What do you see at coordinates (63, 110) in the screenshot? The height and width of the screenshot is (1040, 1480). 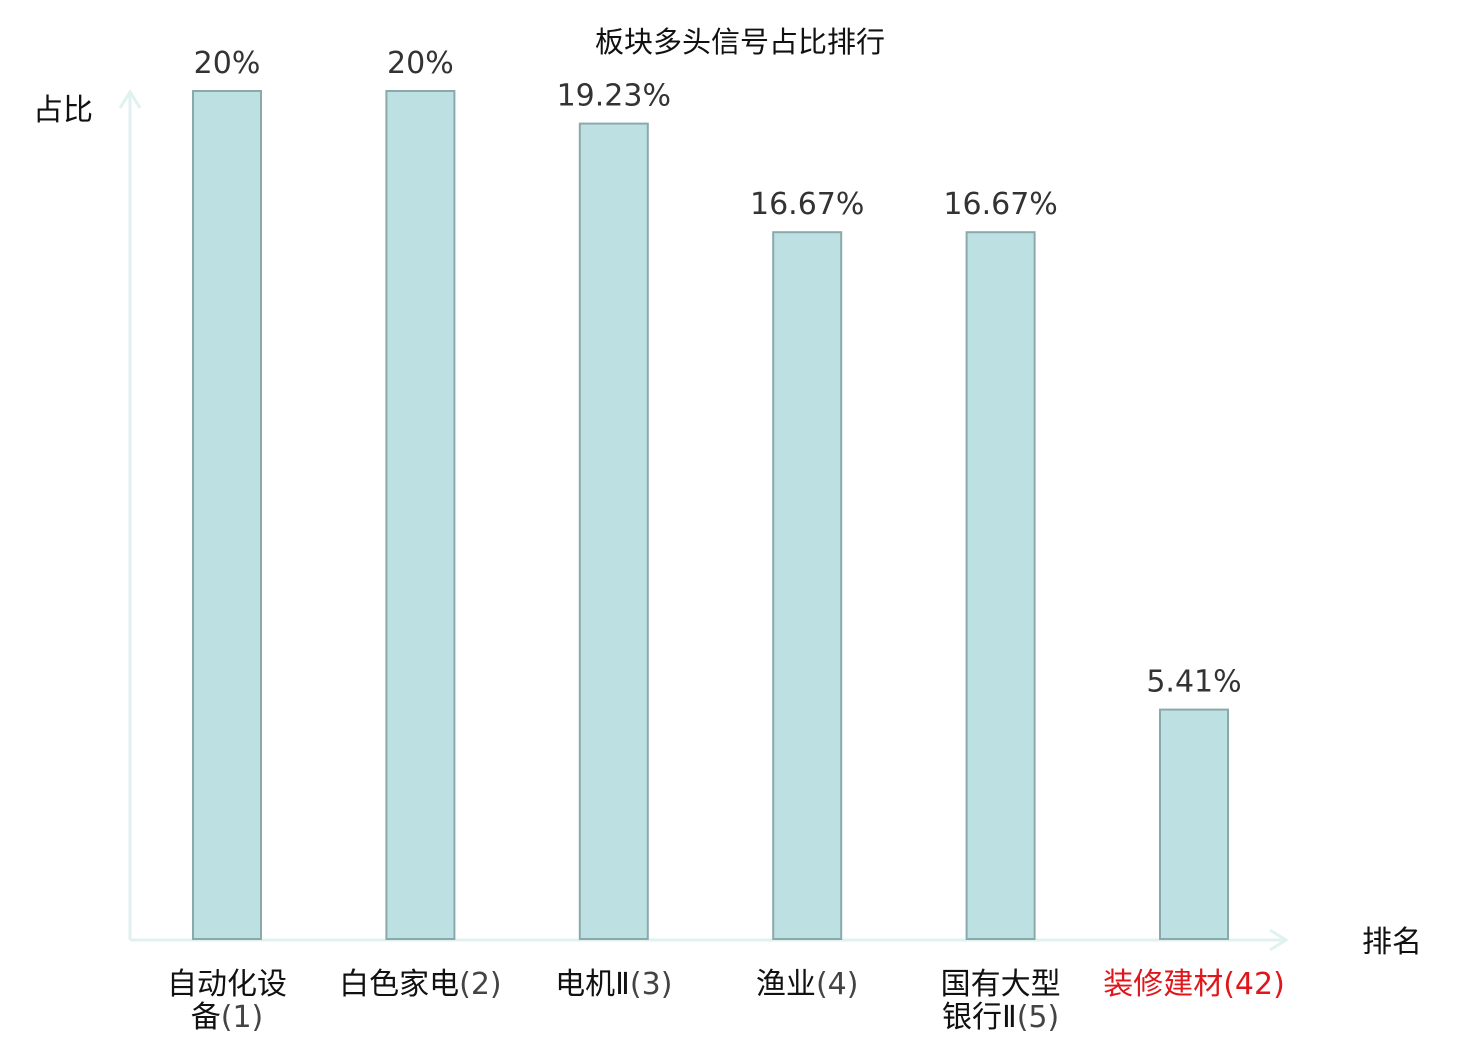 I see `y-axis-title: 占比` at bounding box center [63, 110].